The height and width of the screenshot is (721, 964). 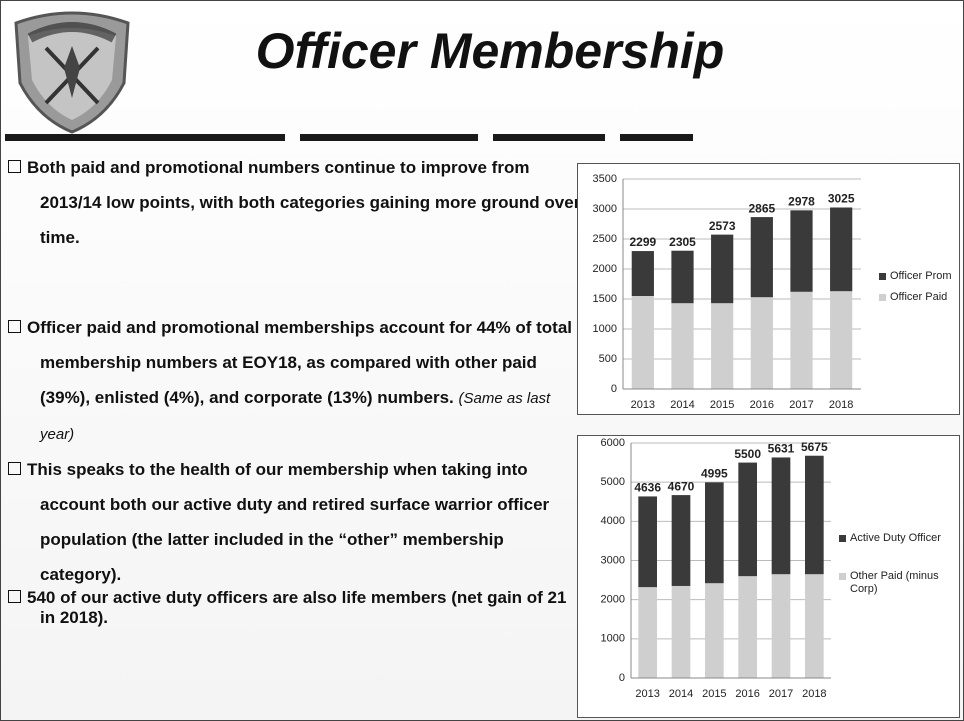 What do you see at coordinates (613, 482) in the screenshot?
I see `y-tick-label: 5000` at bounding box center [613, 482].